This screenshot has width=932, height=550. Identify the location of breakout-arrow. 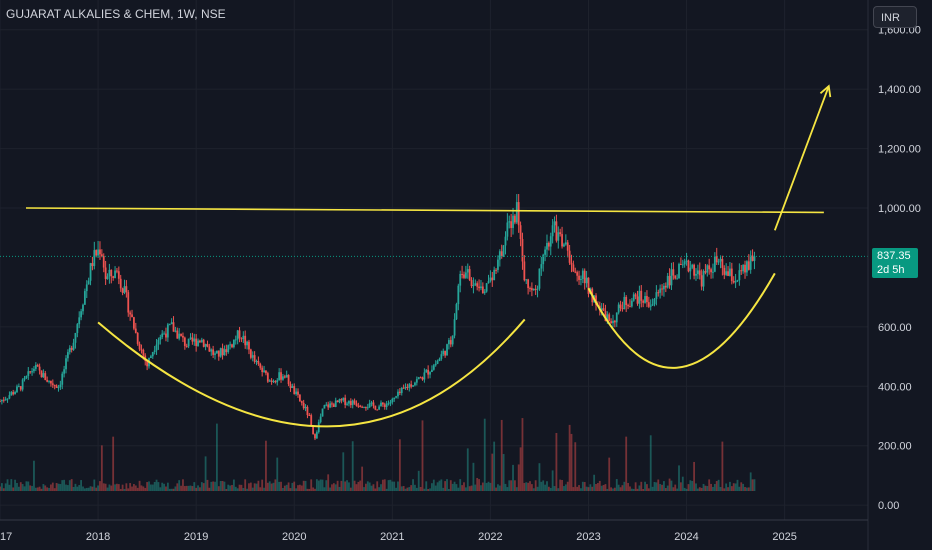
(801, 158).